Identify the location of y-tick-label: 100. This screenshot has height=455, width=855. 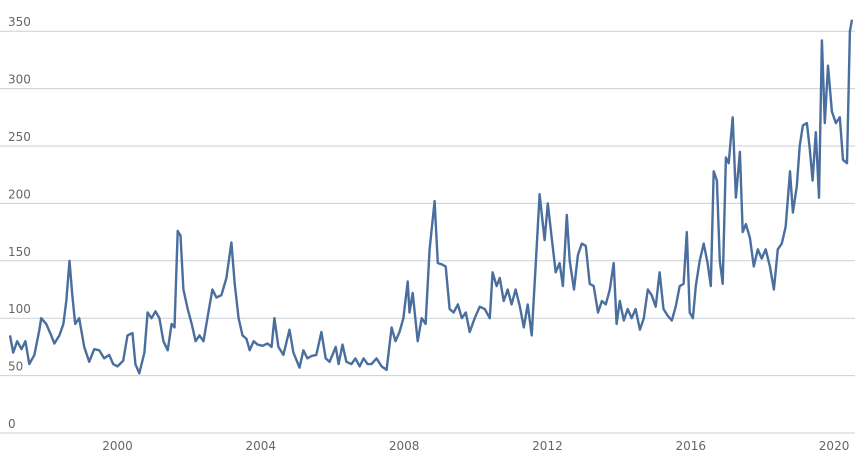
(19, 309).